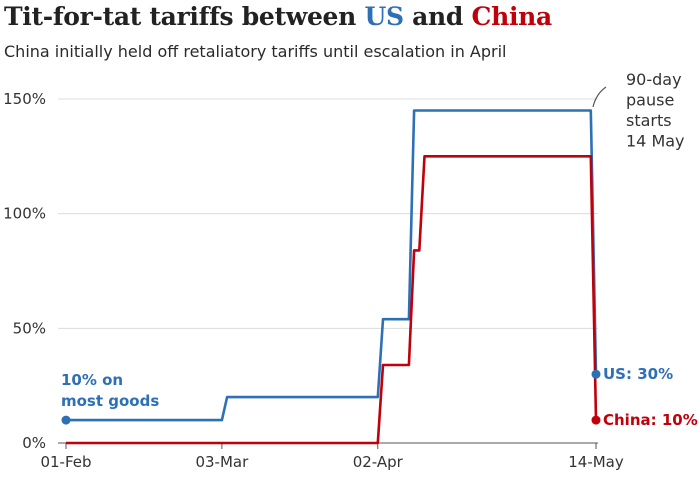 The width and height of the screenshot is (700, 479). Describe the element at coordinates (596, 462) in the screenshot. I see `x-tick-label: 14-May` at that location.